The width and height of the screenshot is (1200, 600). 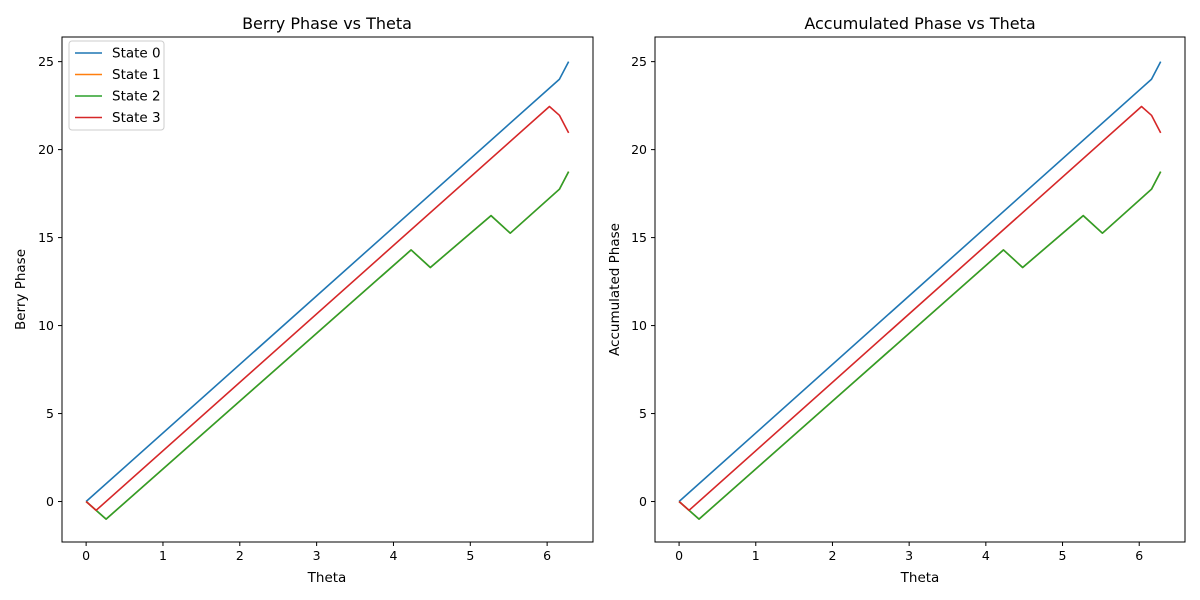 I want to click on legend-label: State 0, so click(x=136, y=54).